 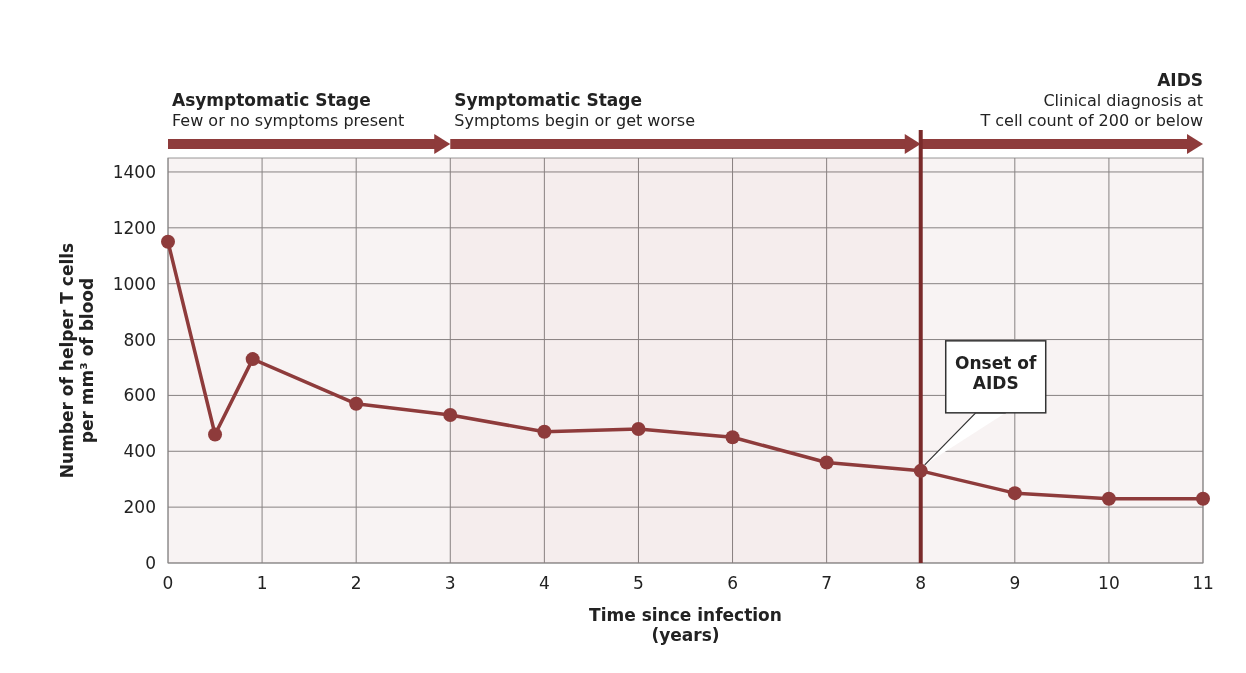 I want to click on y-tick-label: 1200, so click(x=134, y=227).